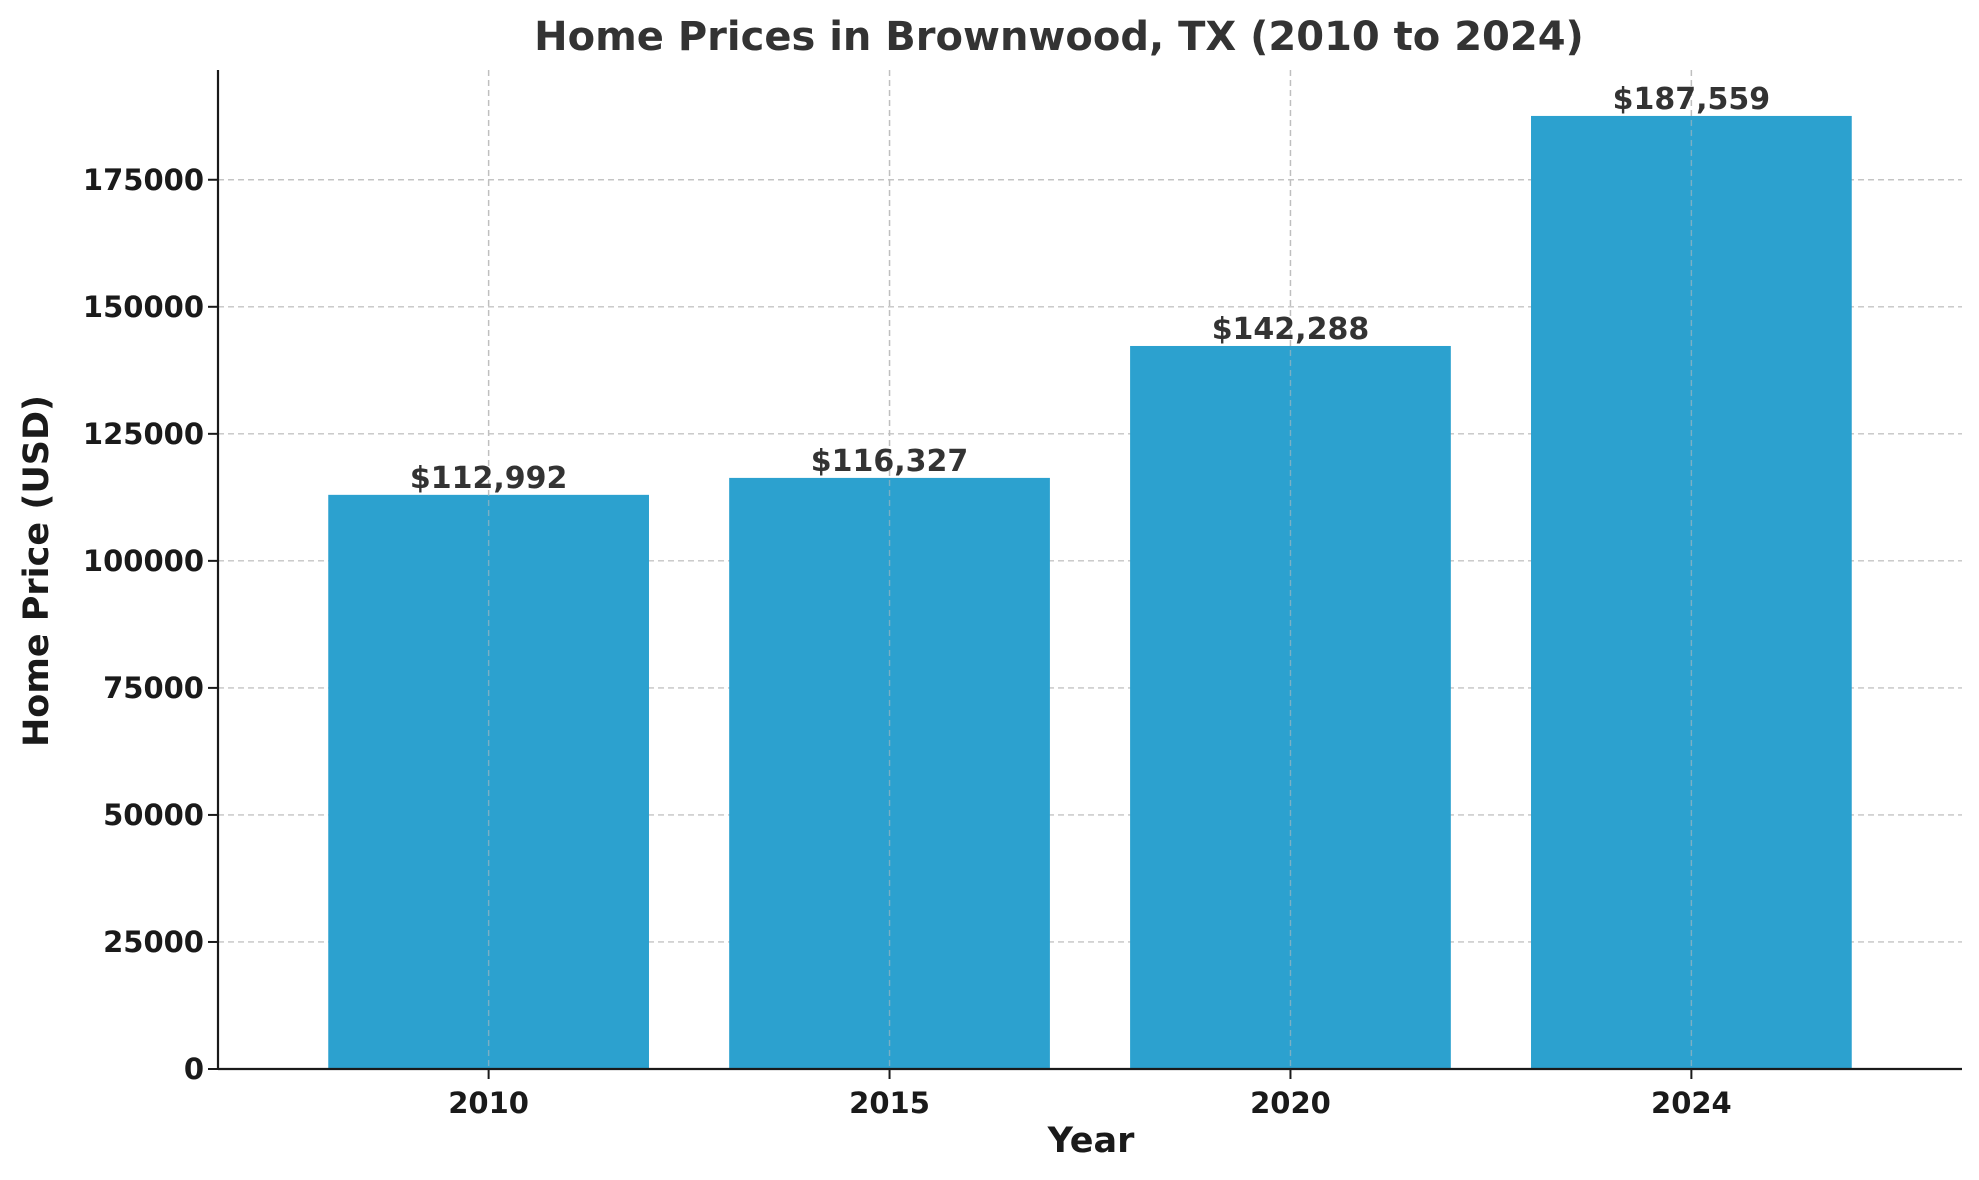 The image size is (1979, 1180). I want to click on bar-value-label: $142,288, so click(1291, 329).